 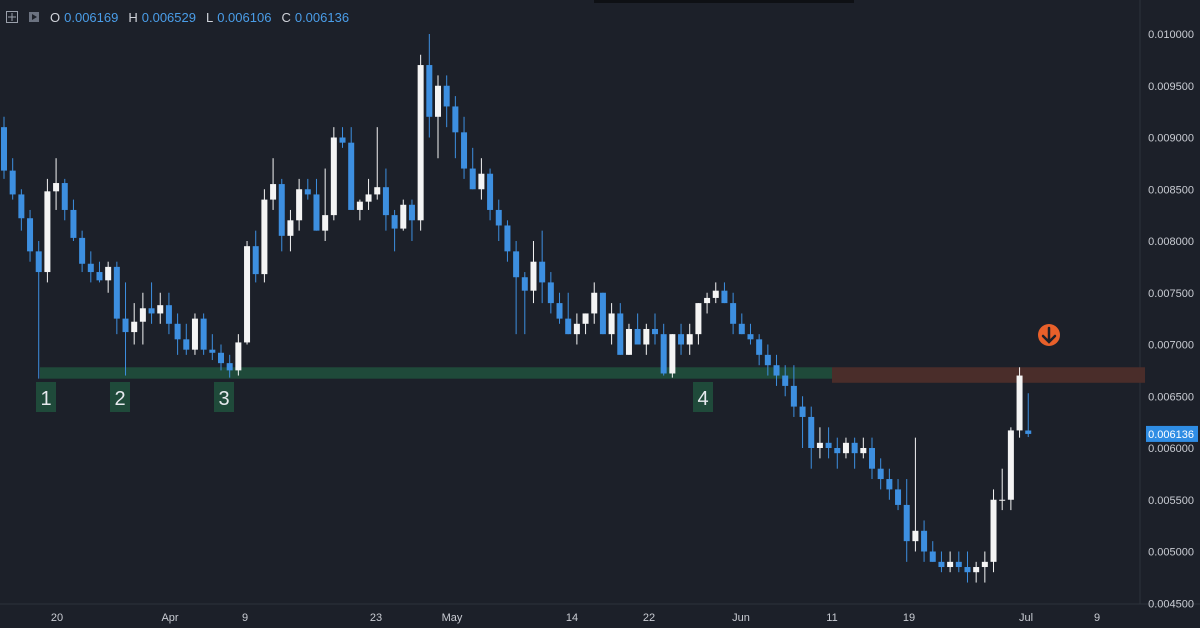 I want to click on y-tick-label: 0.006500, so click(x=1171, y=397).